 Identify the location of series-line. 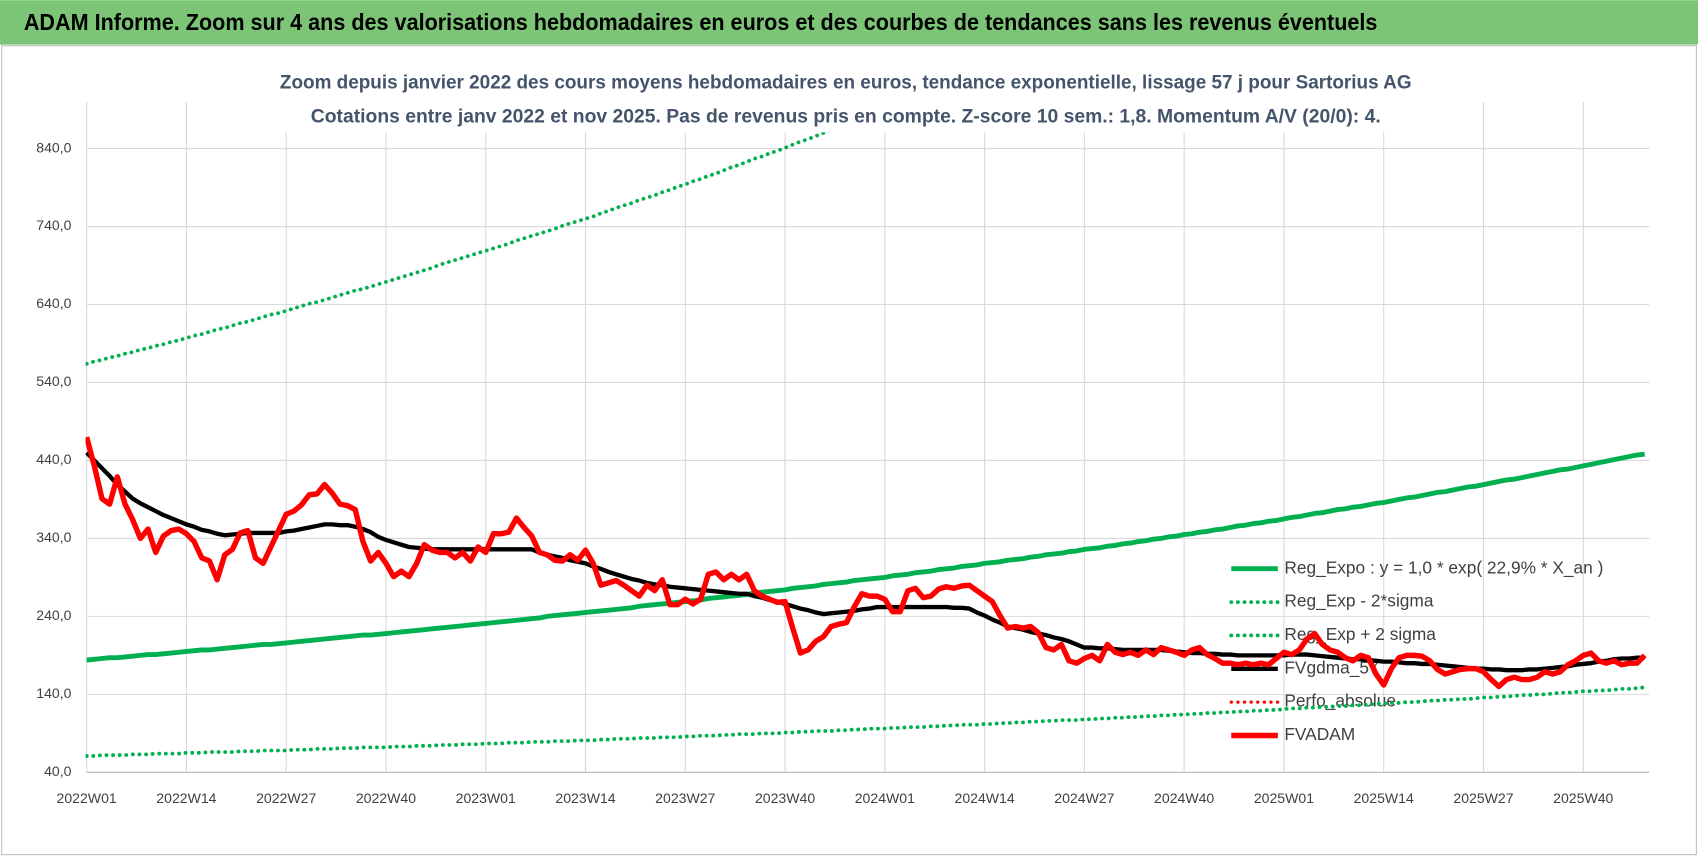
(866, 721).